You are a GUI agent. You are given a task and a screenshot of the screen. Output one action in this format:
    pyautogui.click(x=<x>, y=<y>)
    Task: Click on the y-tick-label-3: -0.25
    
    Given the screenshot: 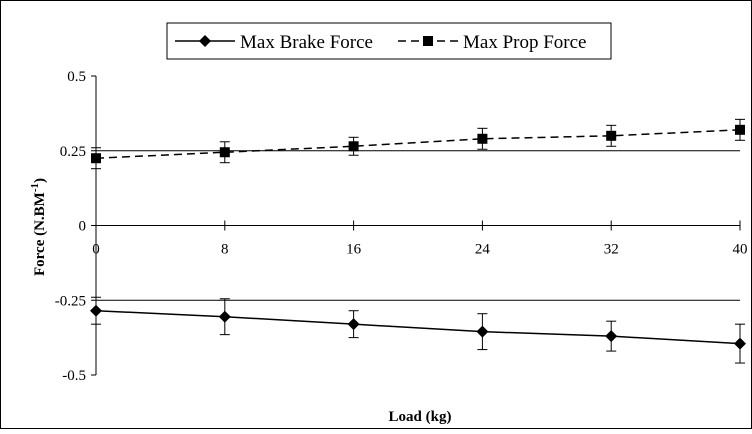 What is the action you would take?
    pyautogui.click(x=70, y=301)
    